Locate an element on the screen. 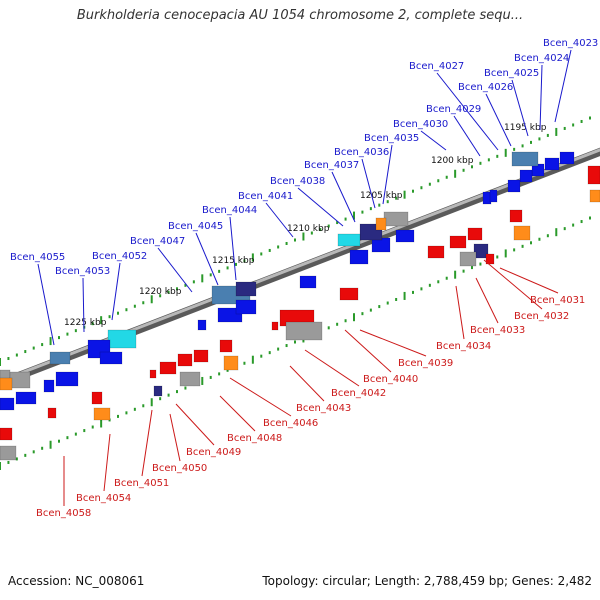 The height and width of the screenshot is (600, 600). gene-label: Bcen_4045 is located at coordinates (195, 226).